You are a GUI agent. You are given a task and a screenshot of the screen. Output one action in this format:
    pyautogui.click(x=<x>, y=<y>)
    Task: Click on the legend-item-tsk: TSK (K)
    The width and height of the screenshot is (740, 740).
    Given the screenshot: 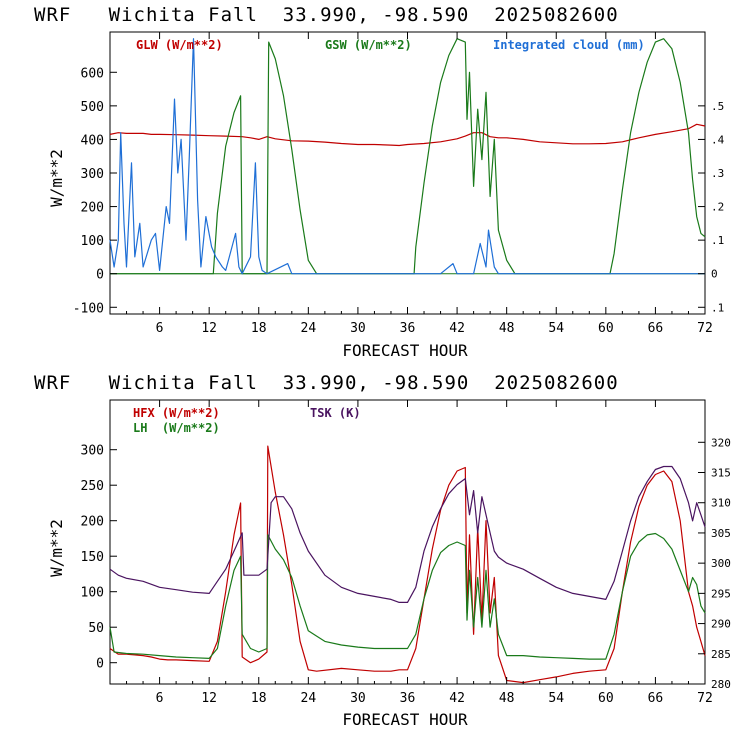 What is the action you would take?
    pyautogui.click(x=335, y=413)
    